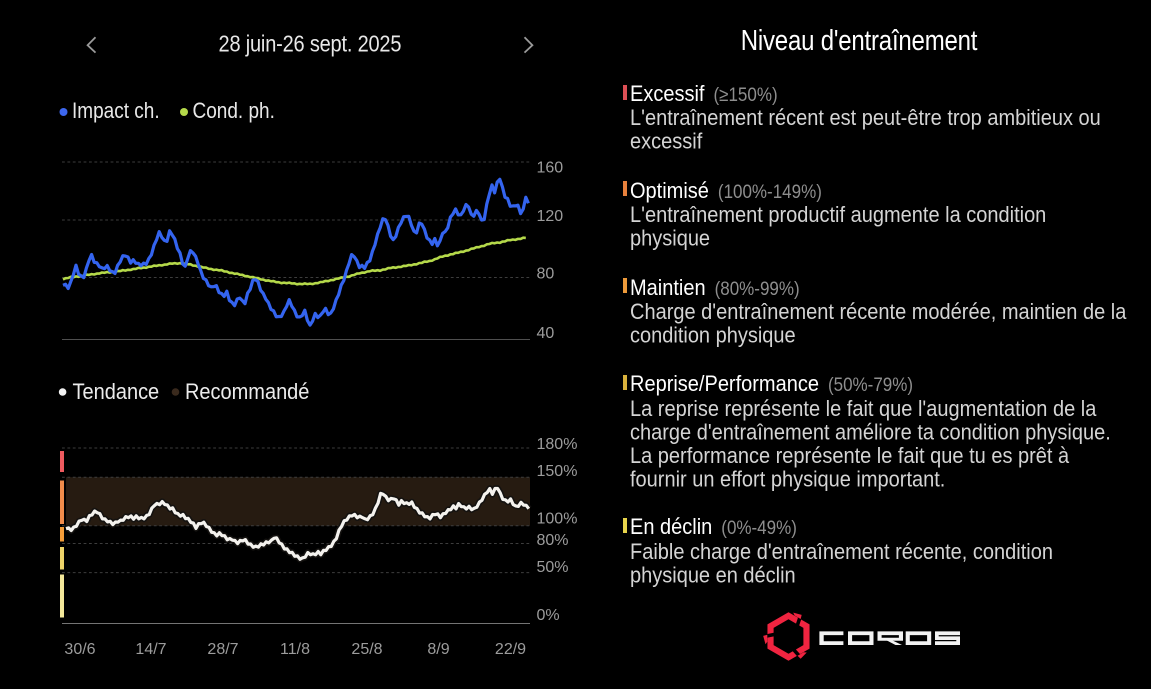 Image resolution: width=1151 pixels, height=689 pixels. What do you see at coordinates (548, 615) in the screenshot?
I see `svg-text: 0%` at bounding box center [548, 615].